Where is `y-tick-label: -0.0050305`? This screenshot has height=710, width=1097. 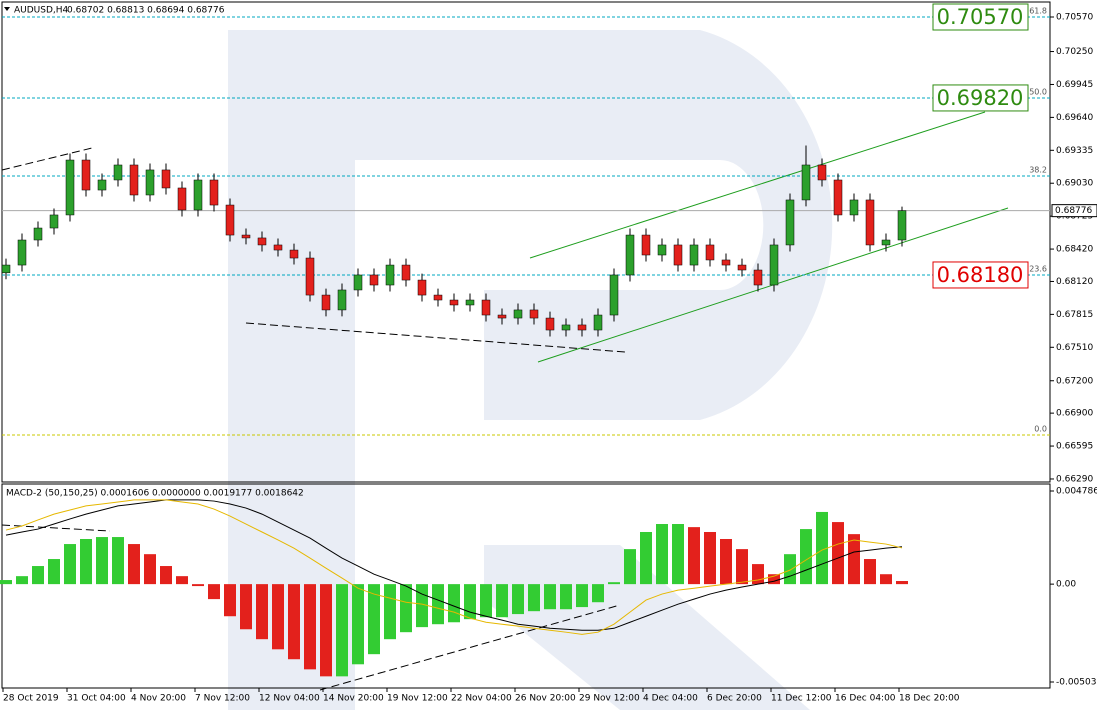
y-tick-label: -0.0050305 is located at coordinates (1076, 682).